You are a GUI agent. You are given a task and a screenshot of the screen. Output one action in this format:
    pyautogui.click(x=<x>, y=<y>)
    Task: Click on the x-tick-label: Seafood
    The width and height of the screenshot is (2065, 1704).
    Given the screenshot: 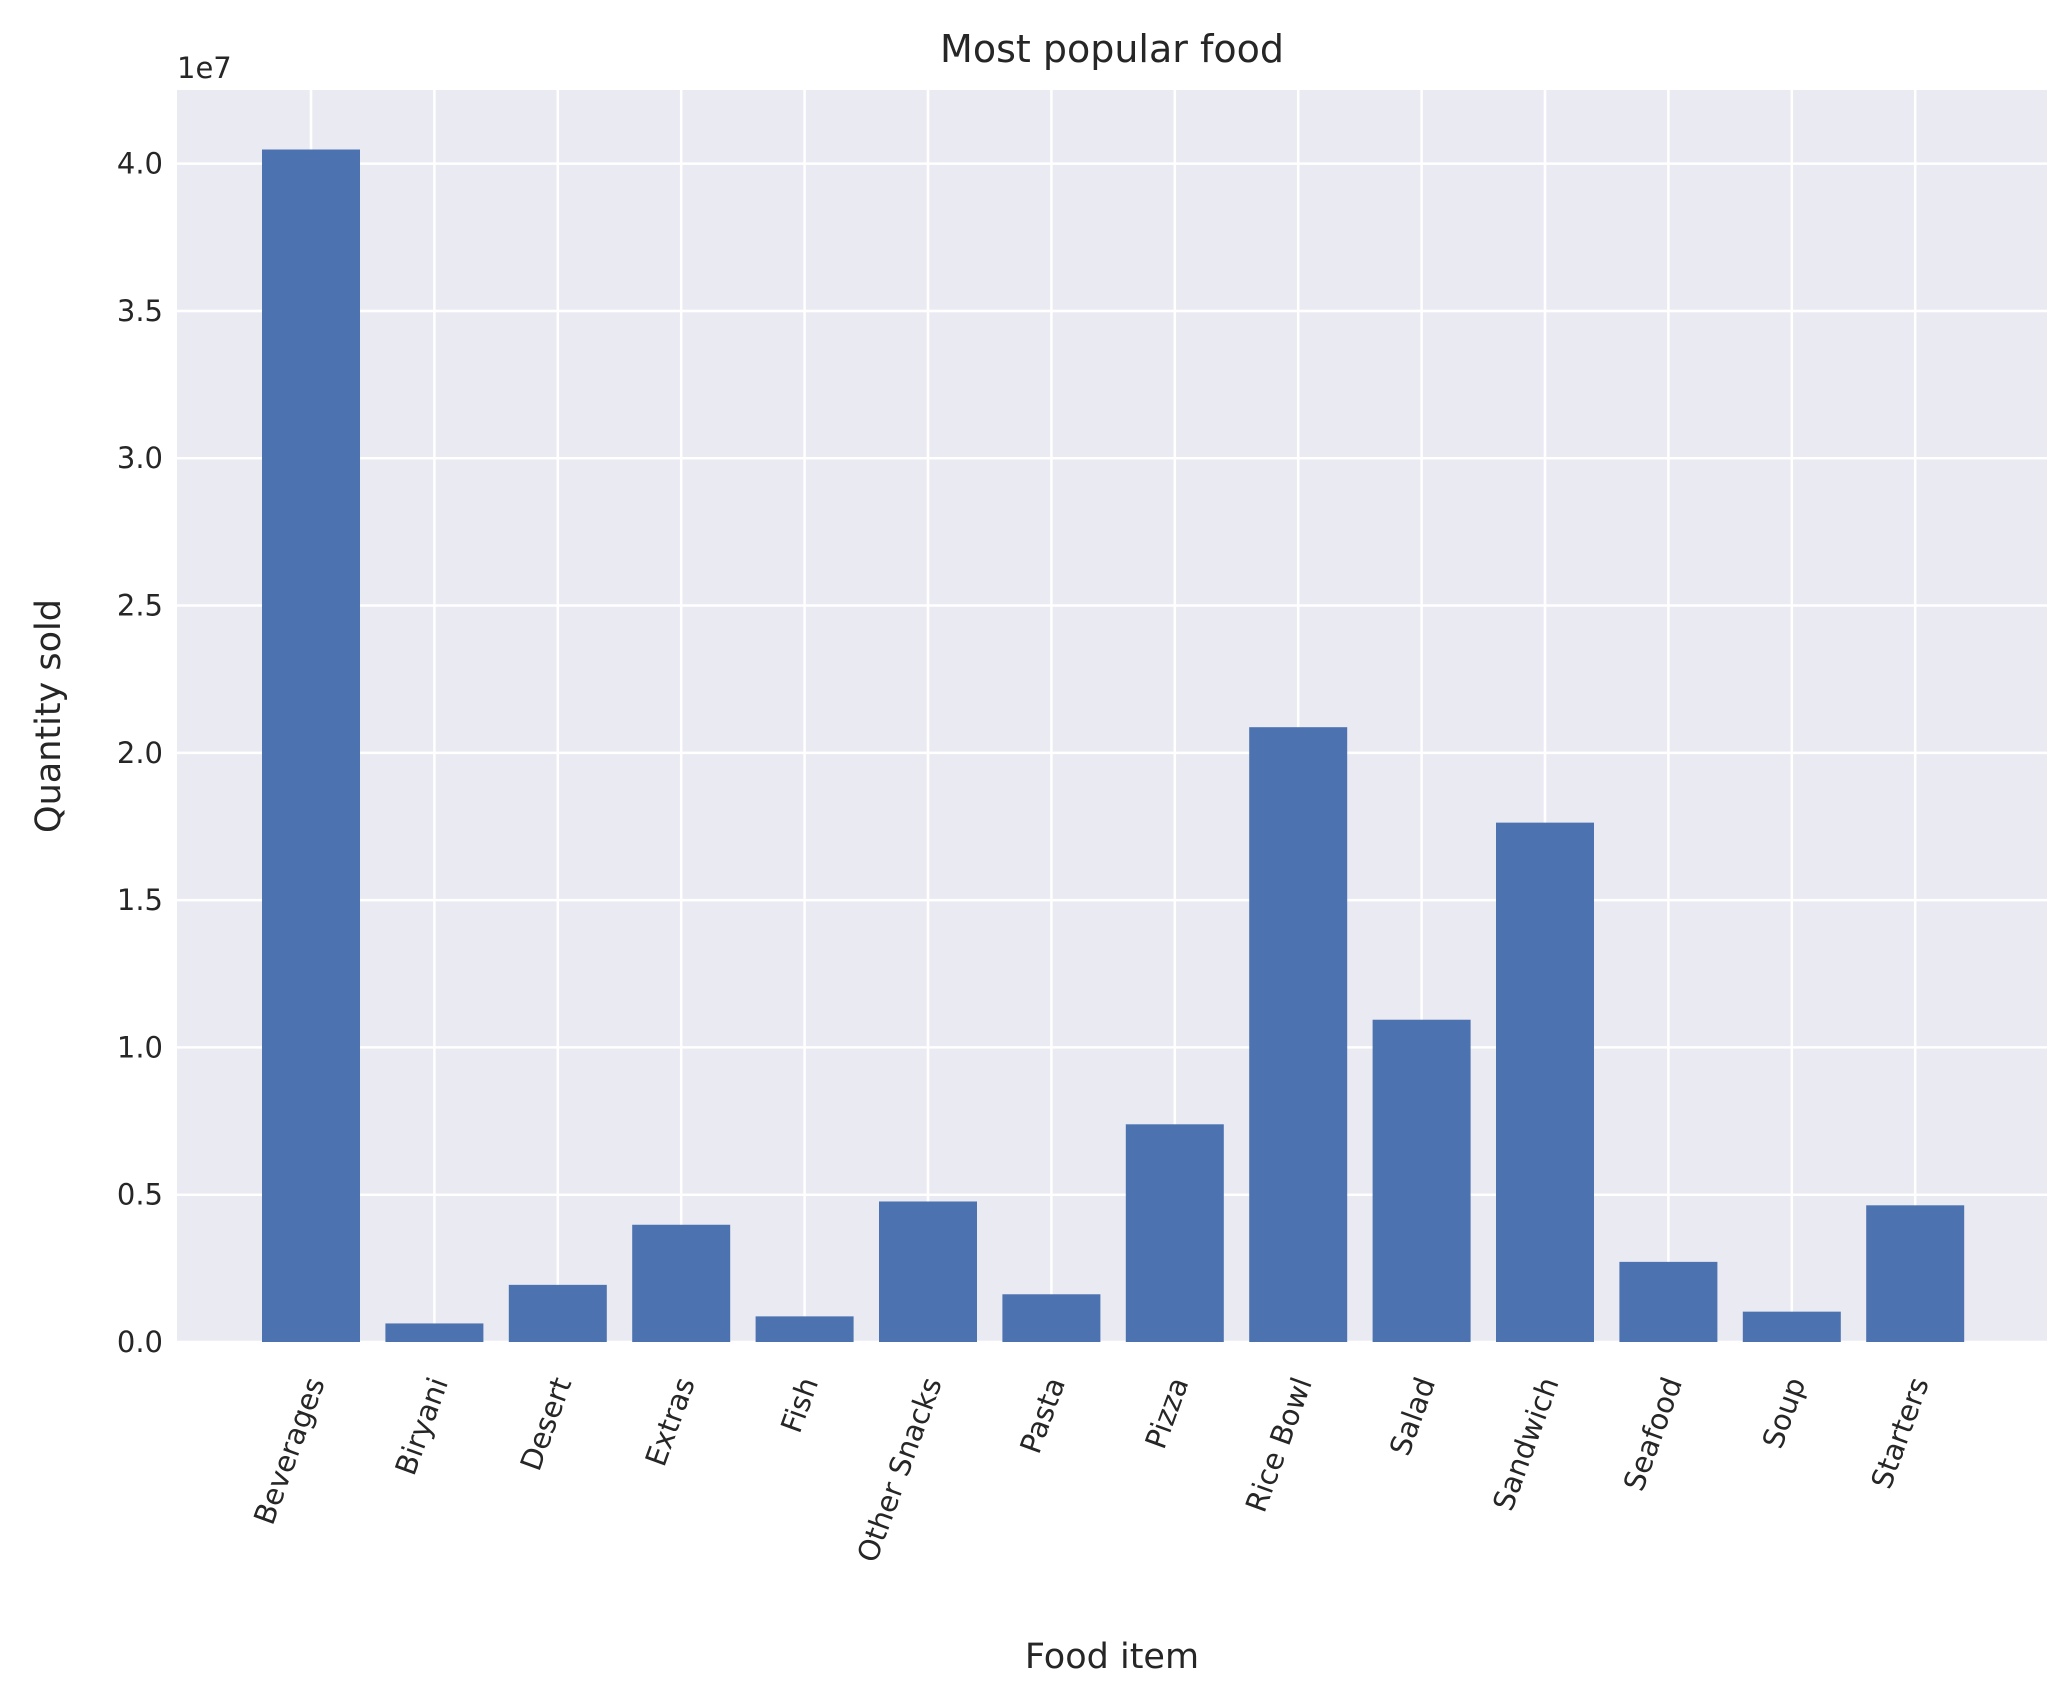 What is the action you would take?
    pyautogui.click(x=1653, y=1434)
    